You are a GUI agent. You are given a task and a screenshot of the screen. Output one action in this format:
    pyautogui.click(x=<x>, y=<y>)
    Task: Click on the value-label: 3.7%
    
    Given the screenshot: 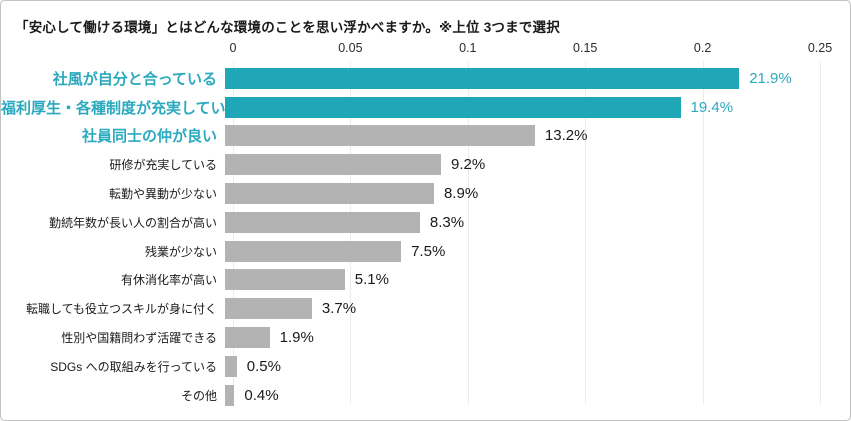 What is the action you would take?
    pyautogui.click(x=339, y=309)
    